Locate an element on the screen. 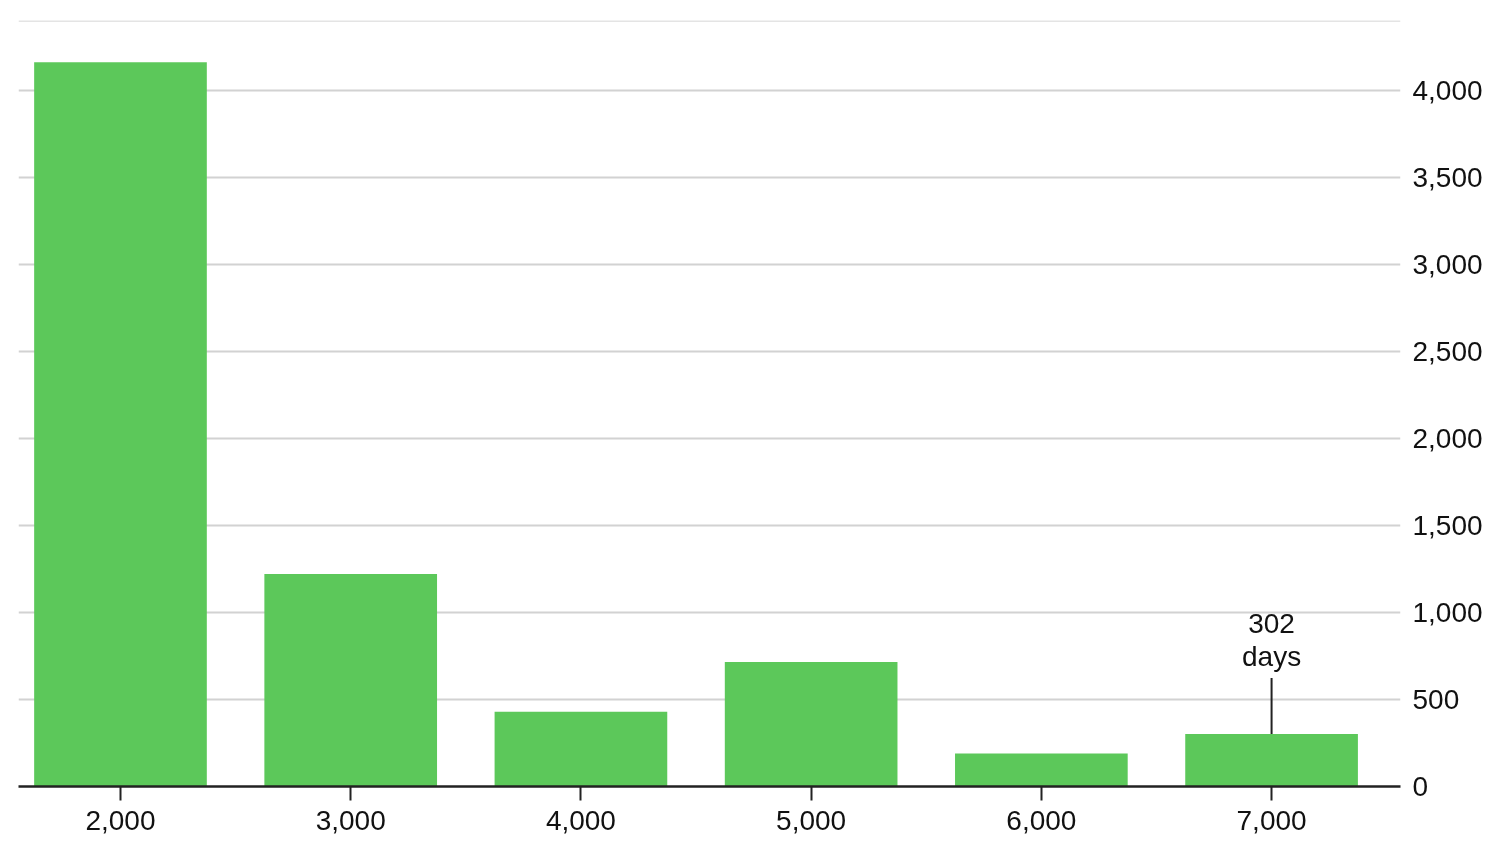 The width and height of the screenshot is (1500, 850). y-tick-label: 0 is located at coordinates (1420, 786).